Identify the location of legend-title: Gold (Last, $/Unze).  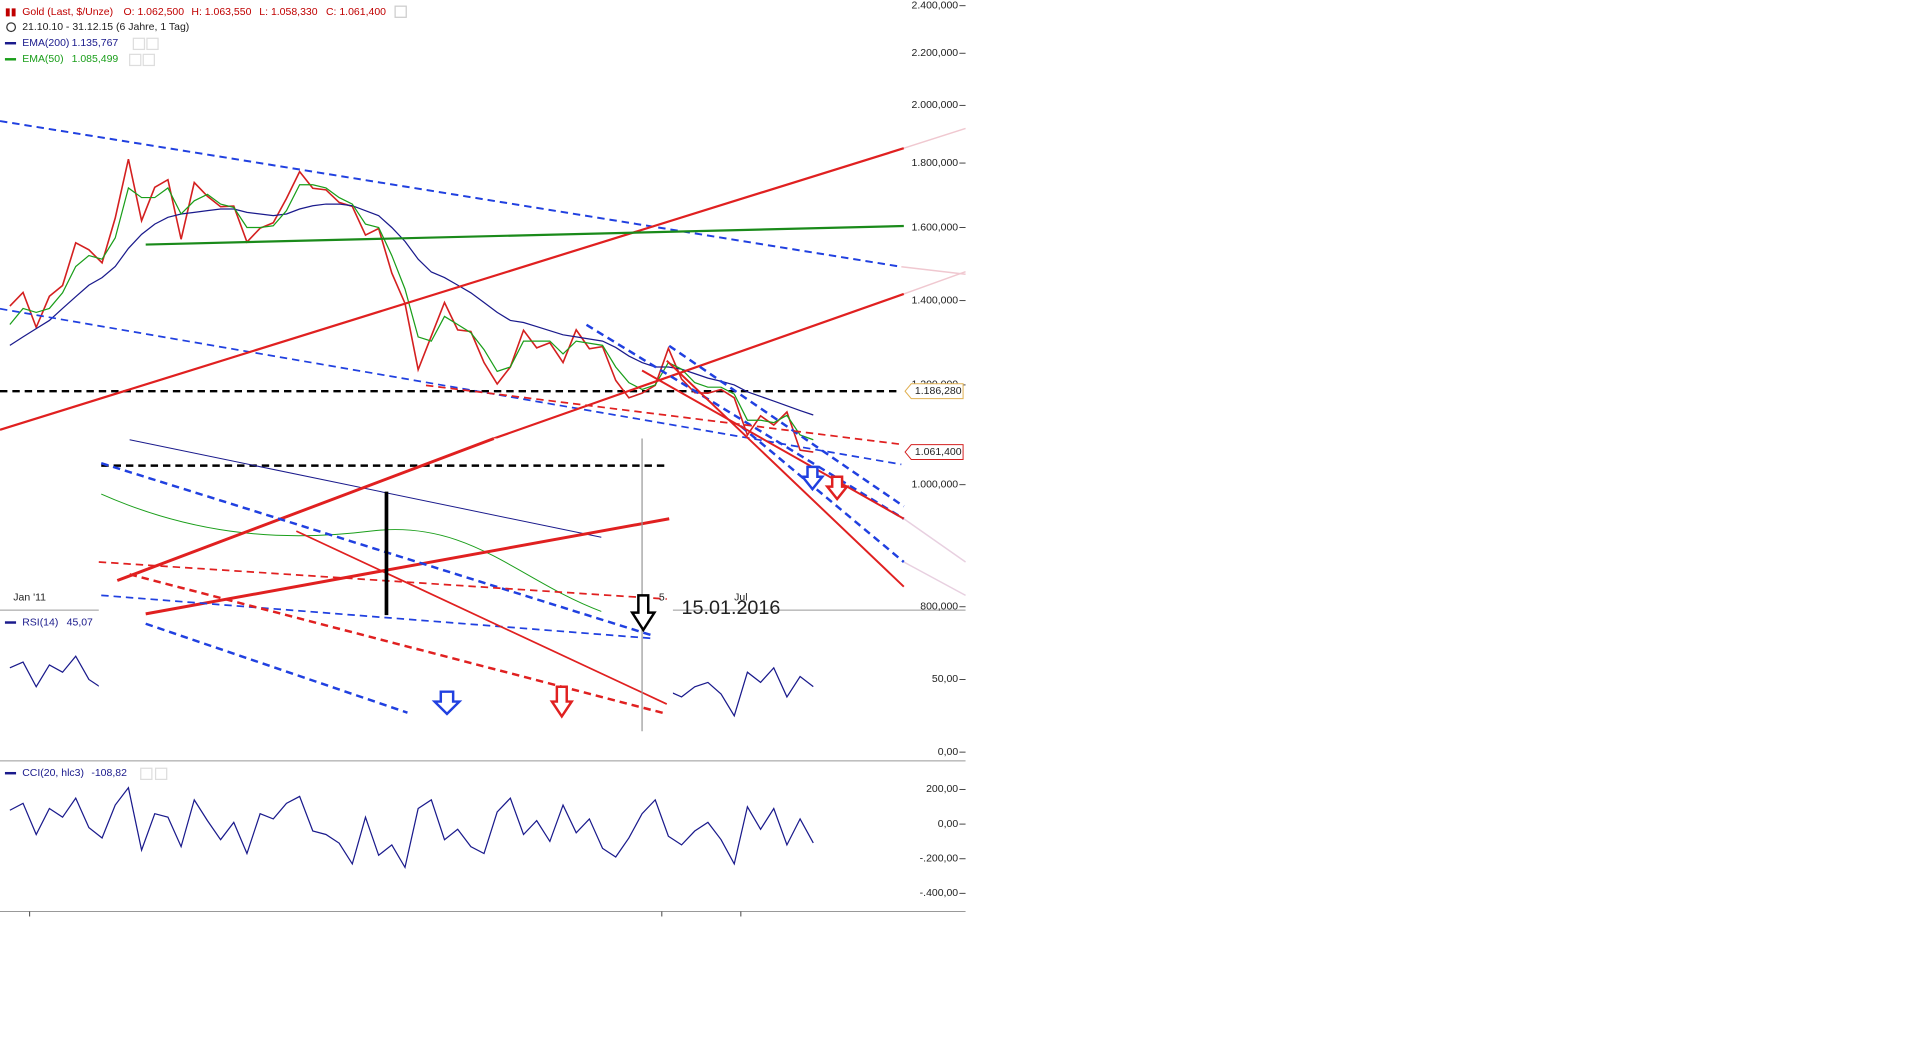
(67, 12).